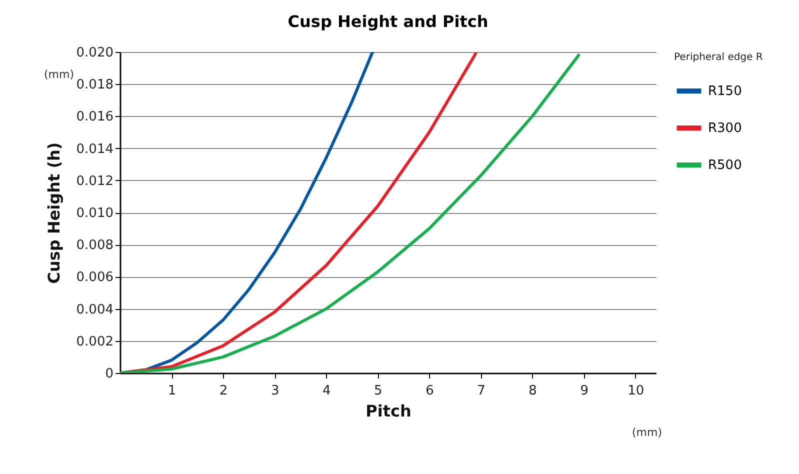 The width and height of the screenshot is (799, 474). I want to click on y-tick-label: 0.020, so click(95, 53).